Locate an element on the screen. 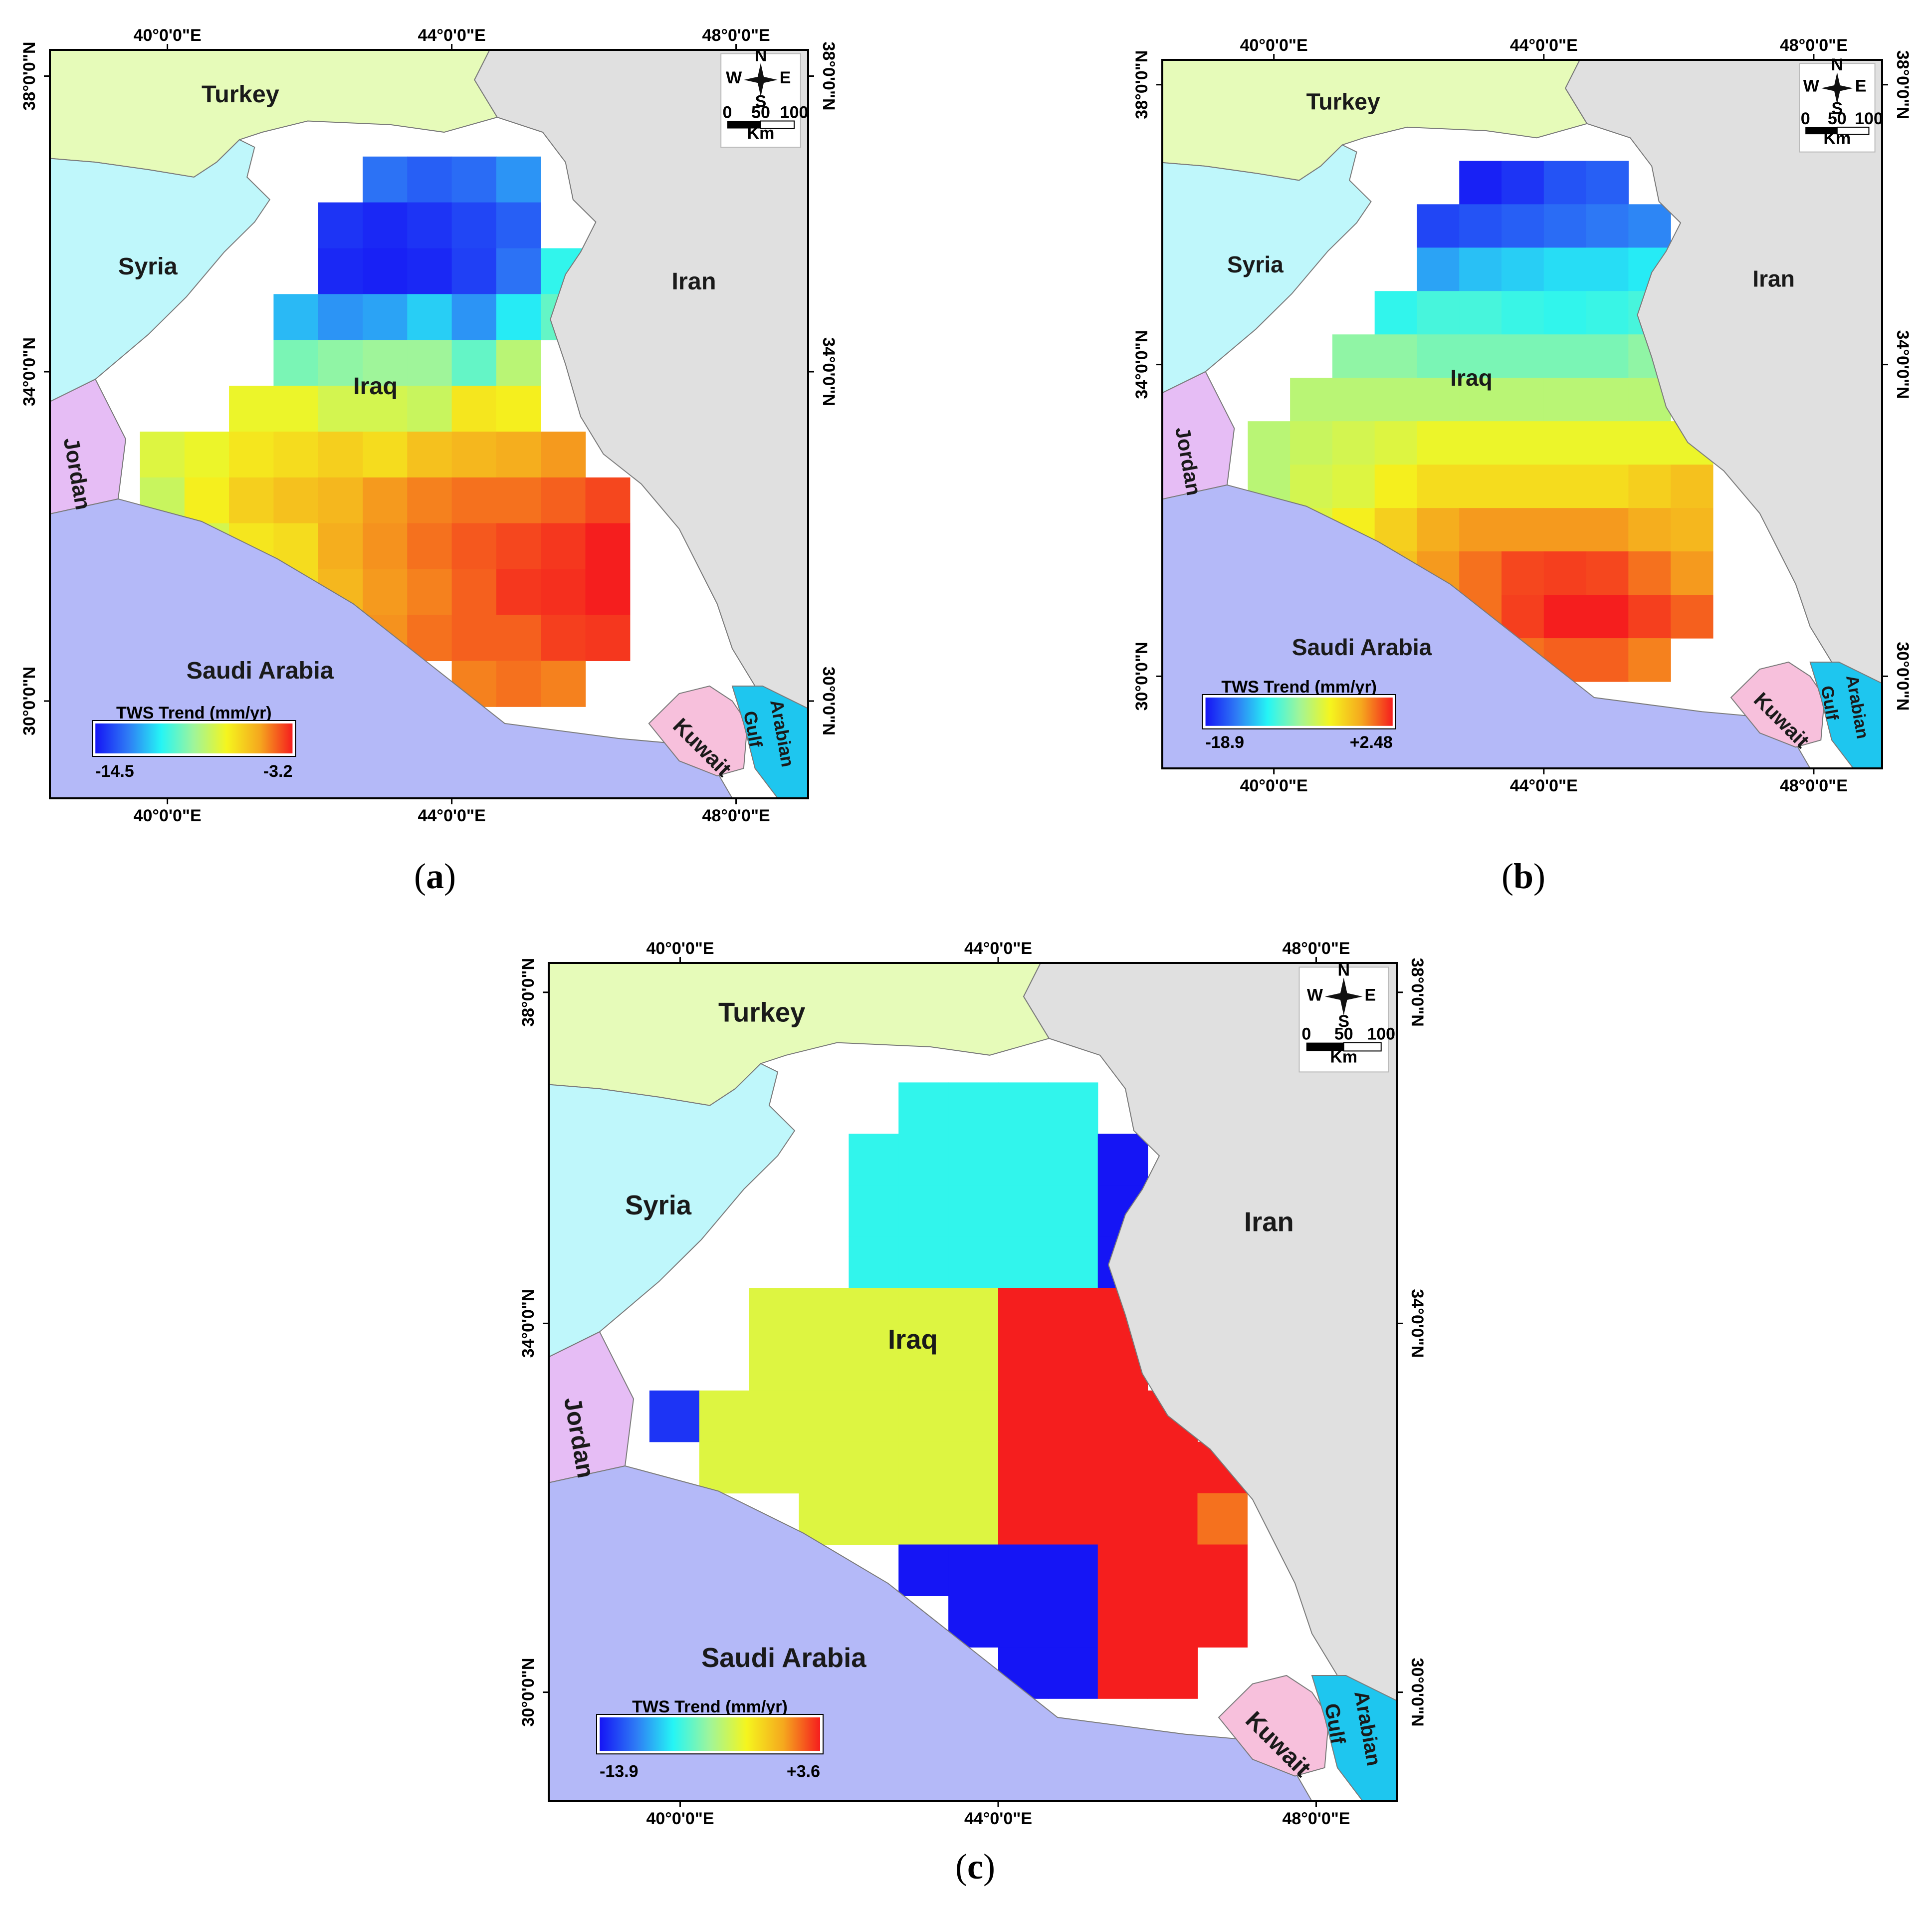 Image resolution: width=1932 pixels, height=1908 pixels. country-label-syria: Syria is located at coordinates (658, 1205).